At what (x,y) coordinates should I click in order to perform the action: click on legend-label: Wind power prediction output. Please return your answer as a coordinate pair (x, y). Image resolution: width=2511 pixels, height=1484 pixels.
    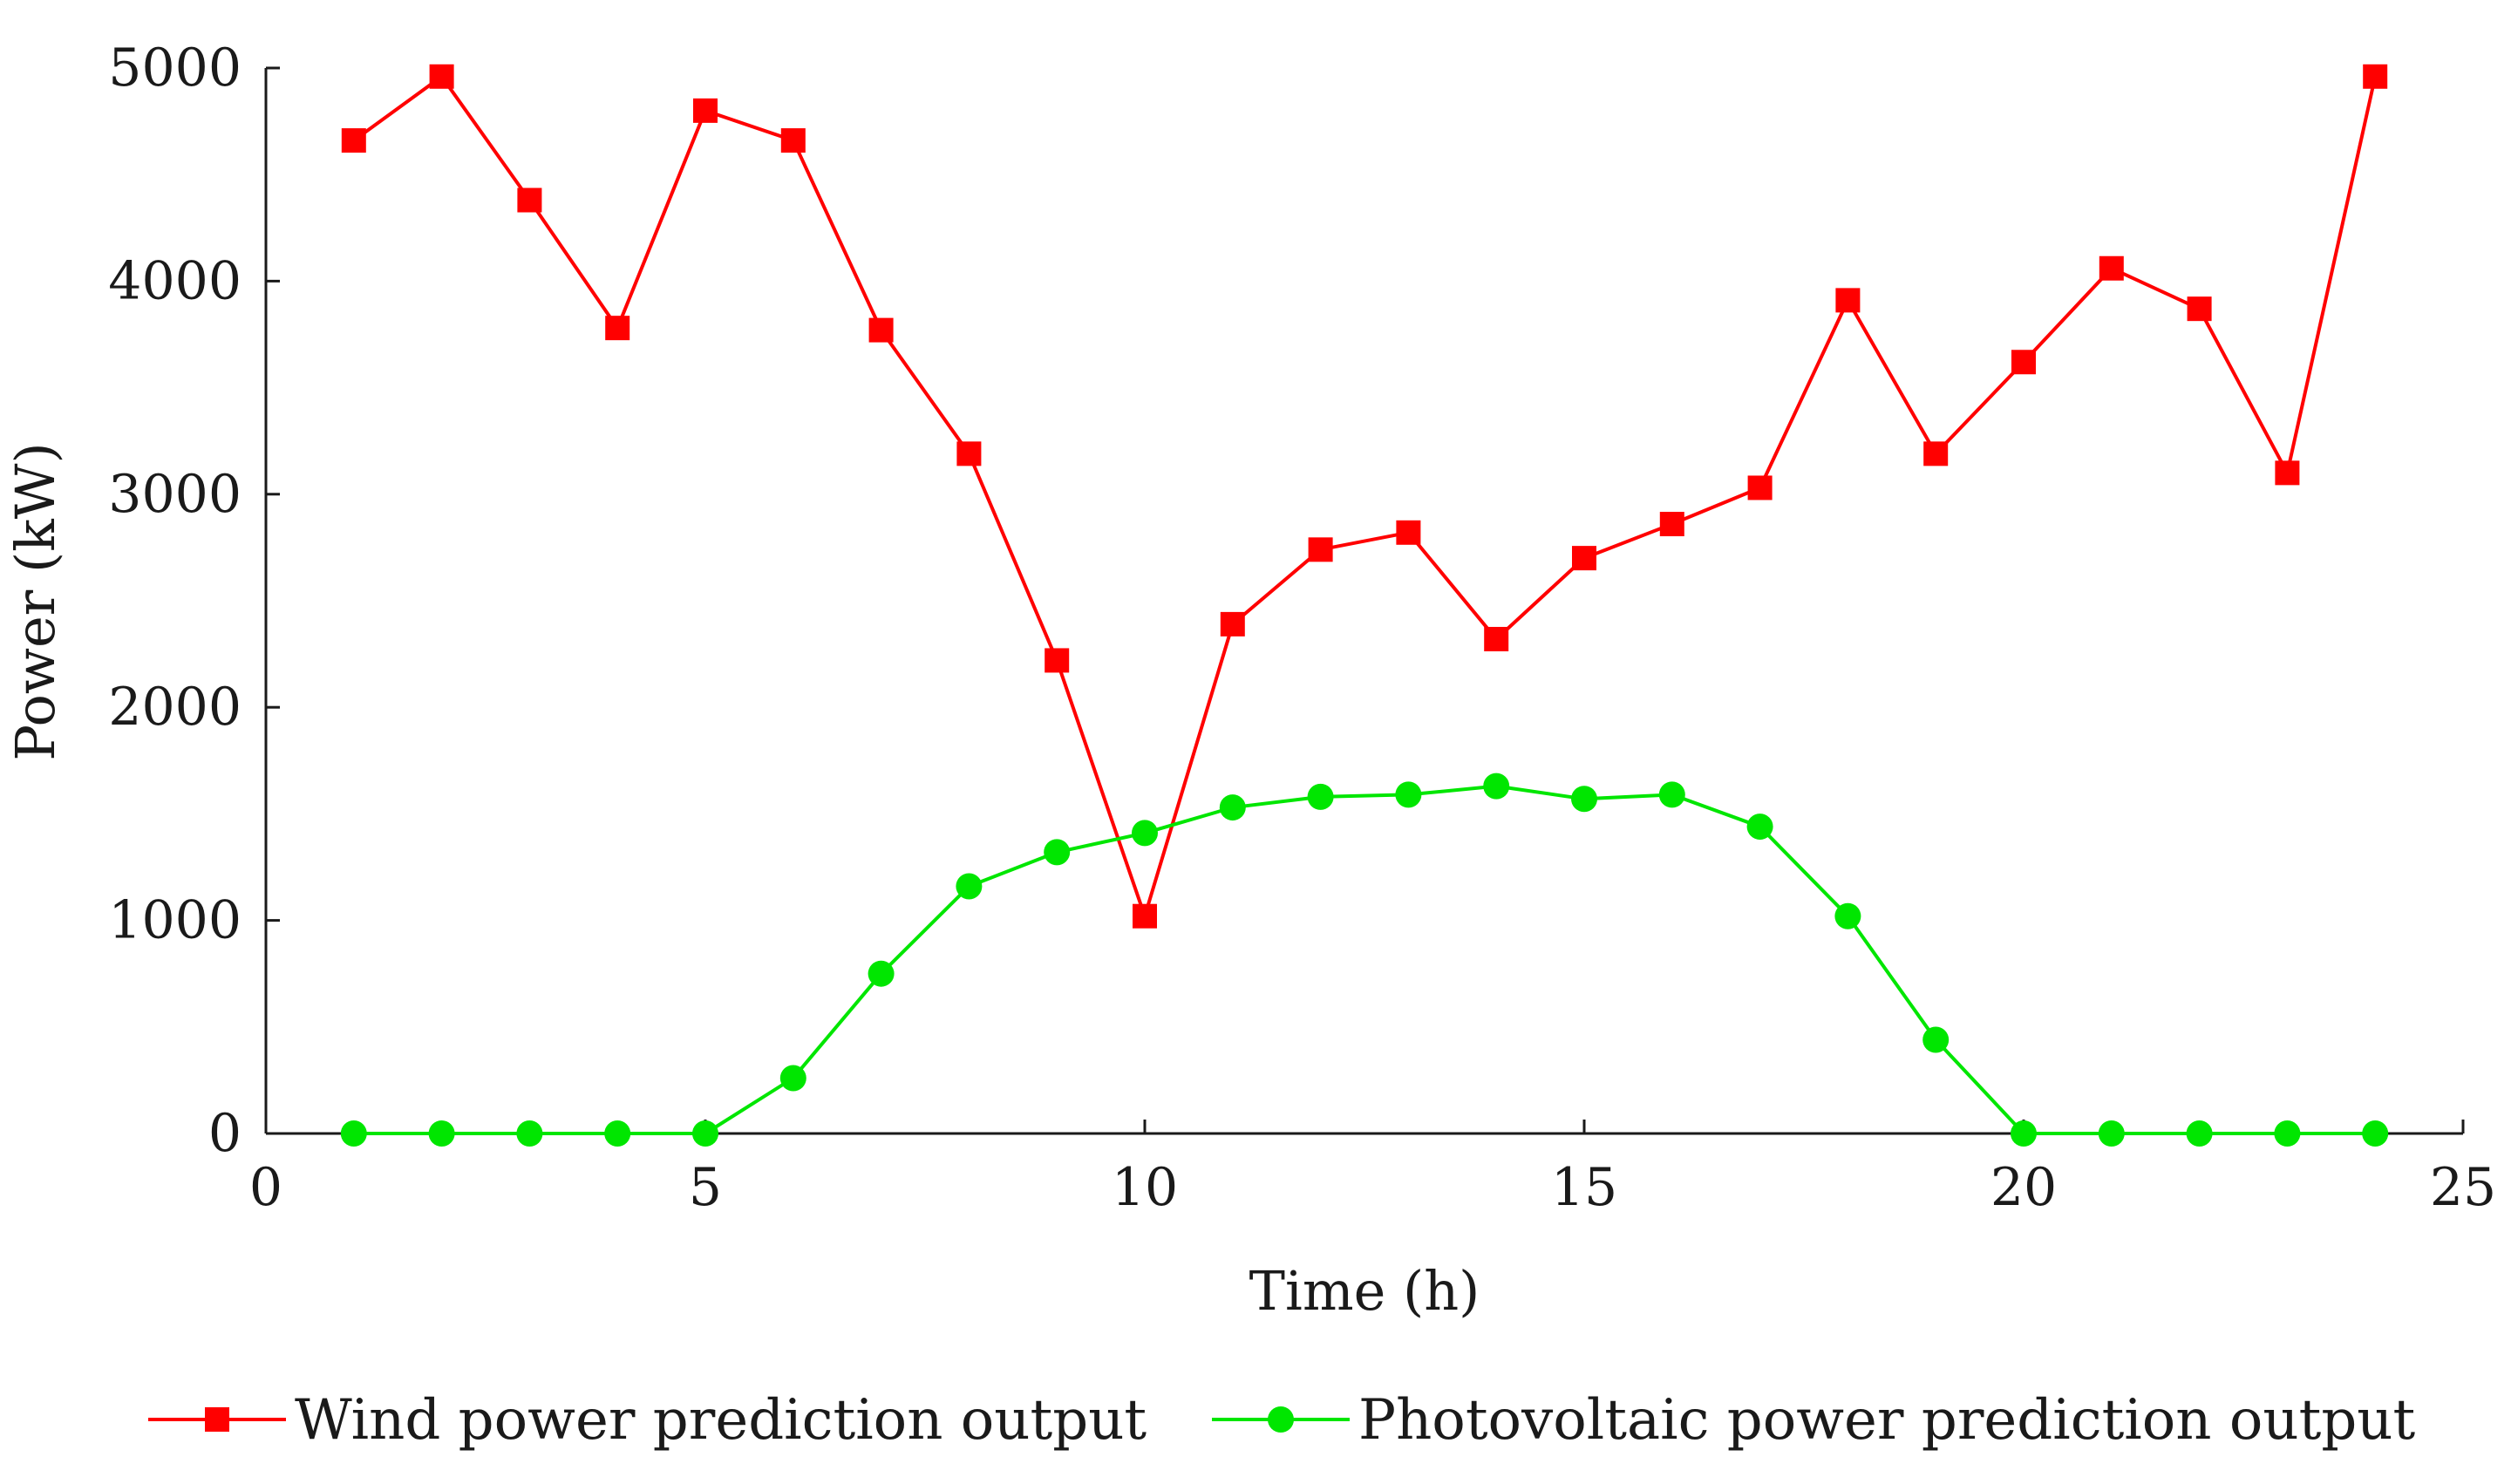
    Looking at the image, I should click on (721, 1420).